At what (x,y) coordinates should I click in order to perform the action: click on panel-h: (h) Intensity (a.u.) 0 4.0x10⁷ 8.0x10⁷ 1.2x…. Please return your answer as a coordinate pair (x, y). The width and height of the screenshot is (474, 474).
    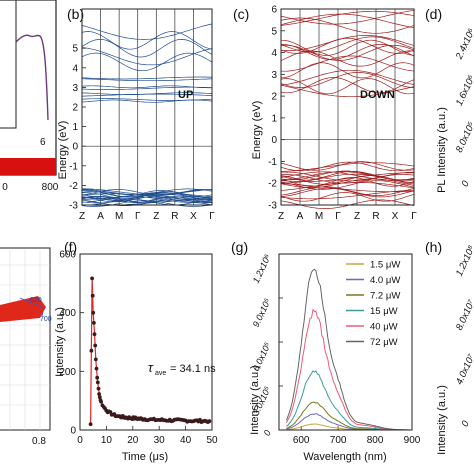
    Looking at the image, I should click on (449, 347).